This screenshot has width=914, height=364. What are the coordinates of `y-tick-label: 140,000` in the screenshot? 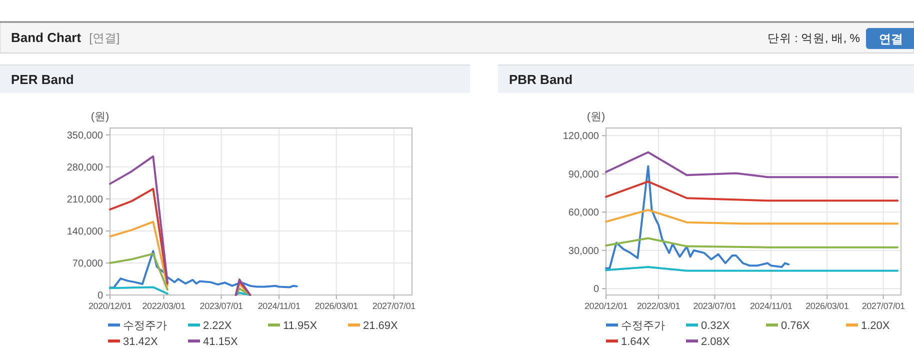 It's located at (85, 232).